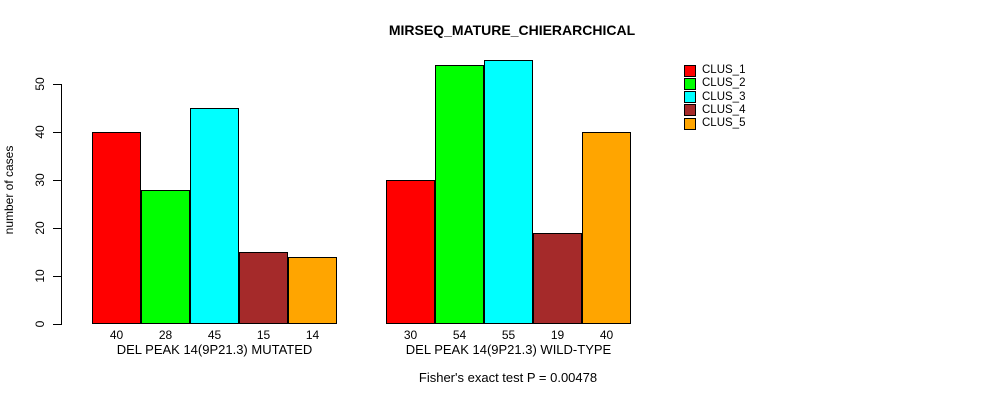 Image resolution: width=990 pixels, height=400 pixels. What do you see at coordinates (40, 180) in the screenshot?
I see `y-axis-tick-label: 30` at bounding box center [40, 180].